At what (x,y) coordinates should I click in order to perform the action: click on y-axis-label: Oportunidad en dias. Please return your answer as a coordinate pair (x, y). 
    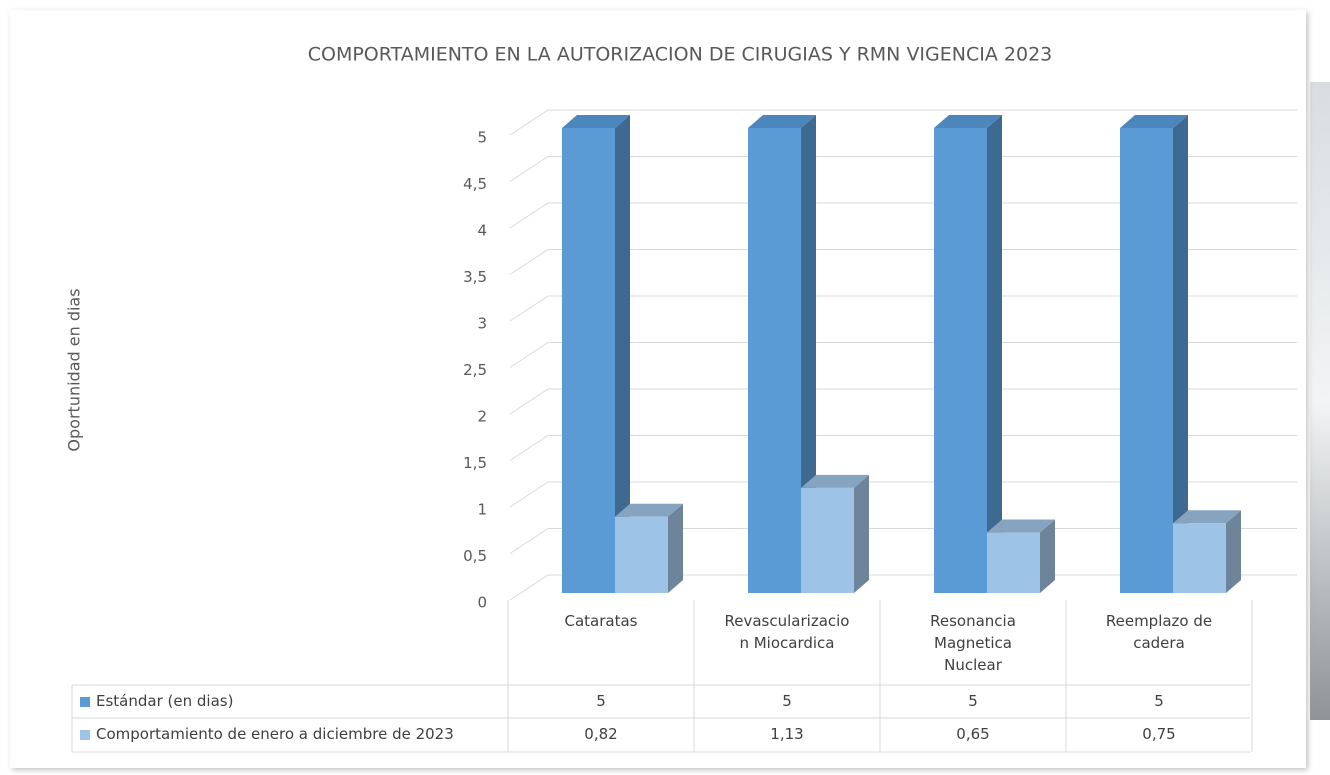
    Looking at the image, I should click on (74, 369).